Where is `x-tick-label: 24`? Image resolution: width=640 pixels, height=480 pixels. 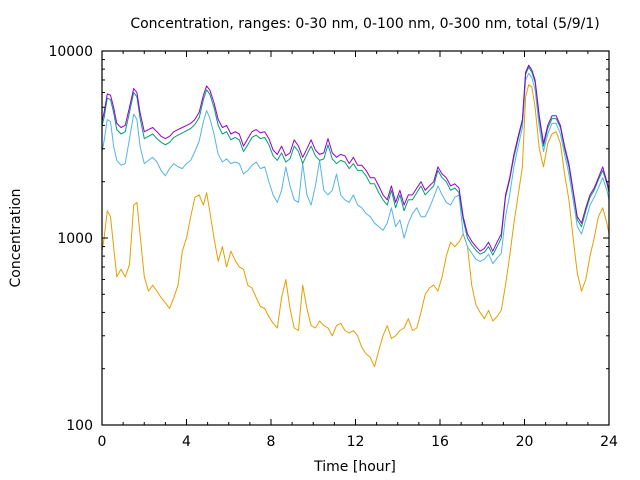 x-tick-label: 24 is located at coordinates (609, 442).